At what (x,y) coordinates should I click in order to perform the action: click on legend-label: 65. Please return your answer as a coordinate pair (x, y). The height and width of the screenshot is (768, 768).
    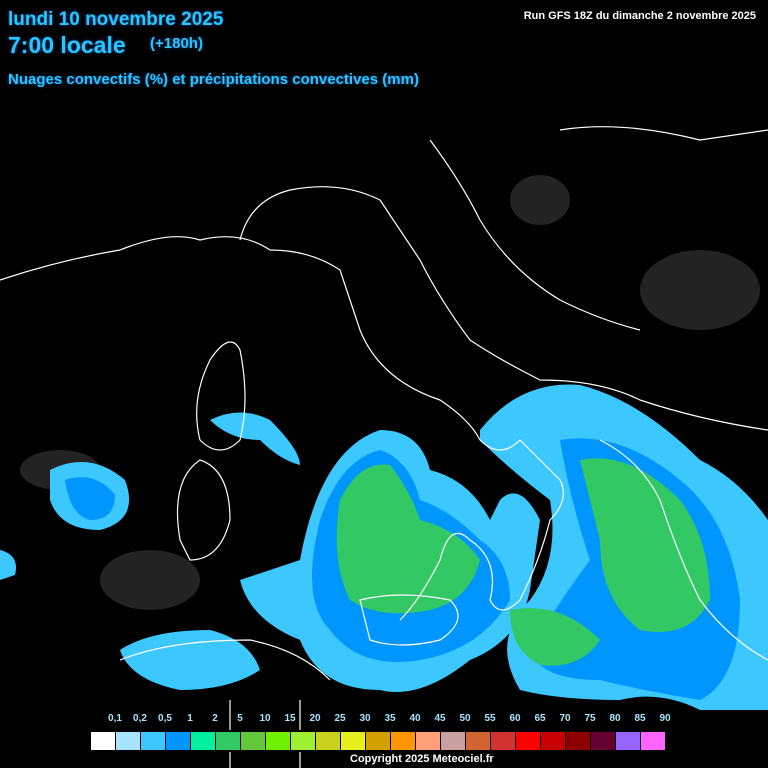
    Looking at the image, I should click on (540, 718).